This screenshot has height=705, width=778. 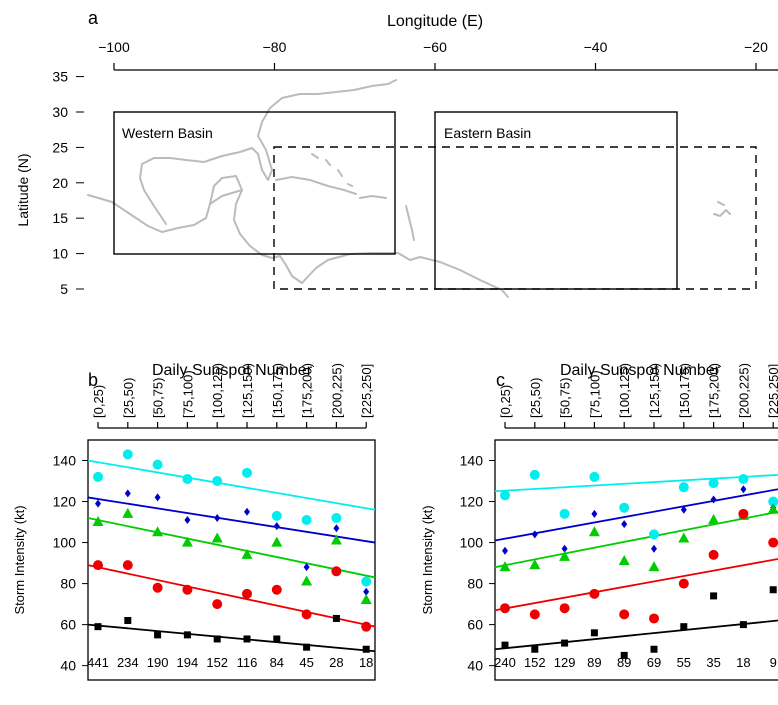 I want to click on x-tick-label: [225,250], so click(x=366, y=391).